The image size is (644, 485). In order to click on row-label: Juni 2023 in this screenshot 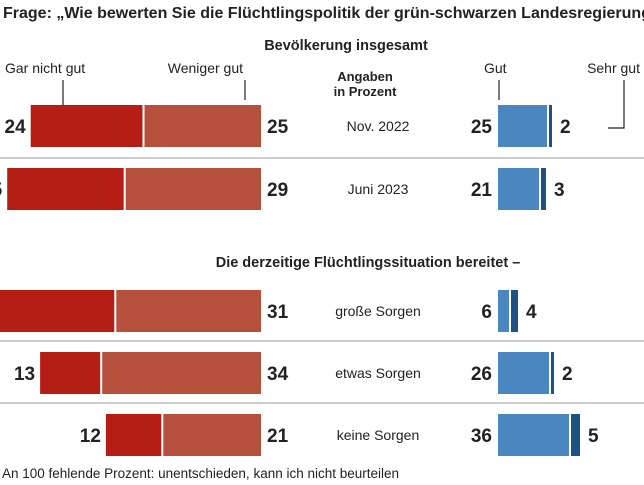, I will do `click(378, 189)`.